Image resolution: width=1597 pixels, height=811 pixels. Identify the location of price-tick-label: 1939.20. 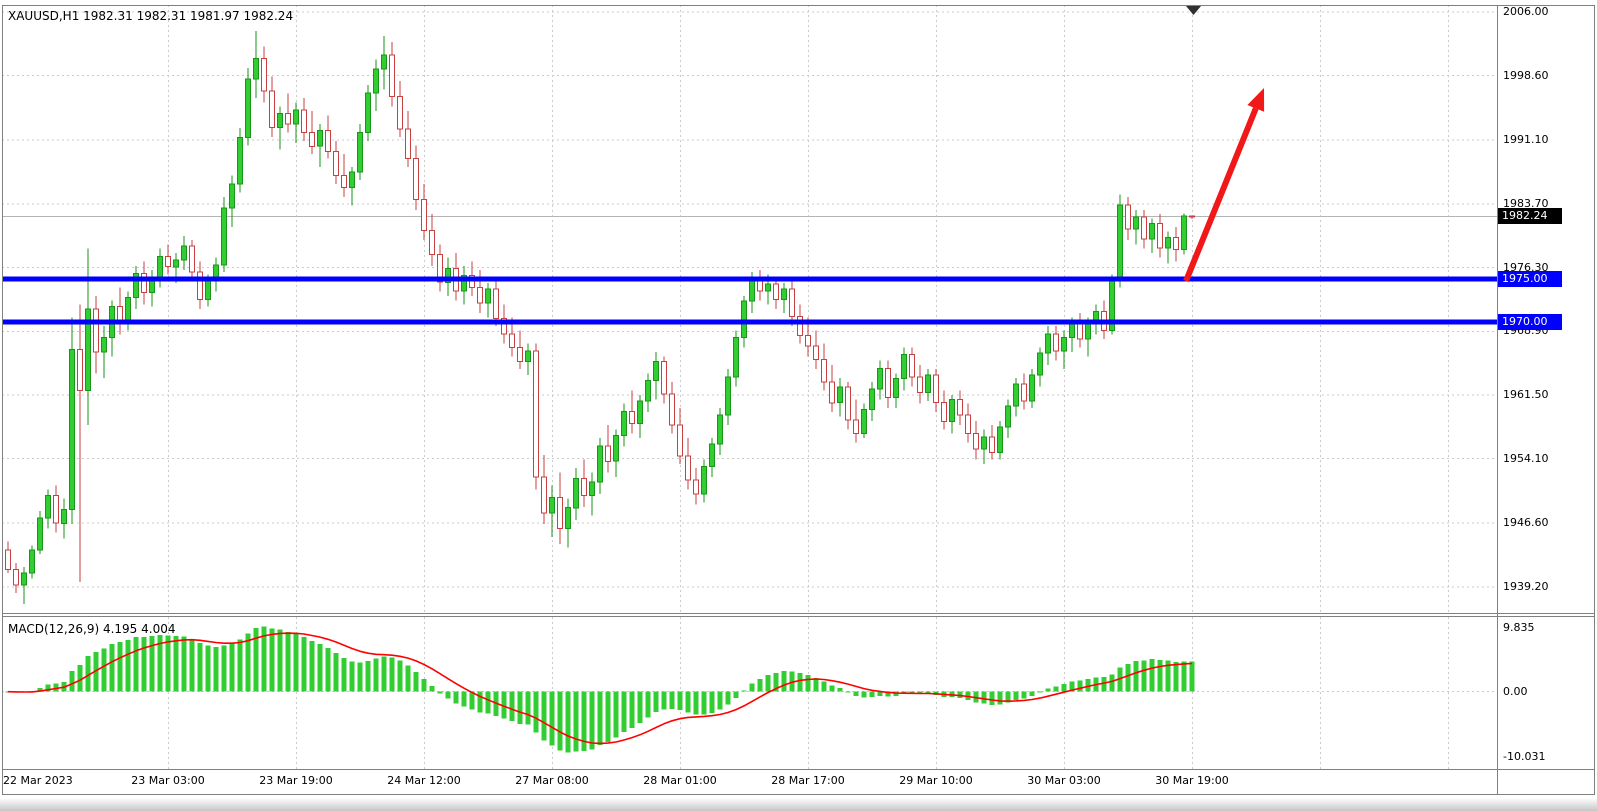
(1526, 586).